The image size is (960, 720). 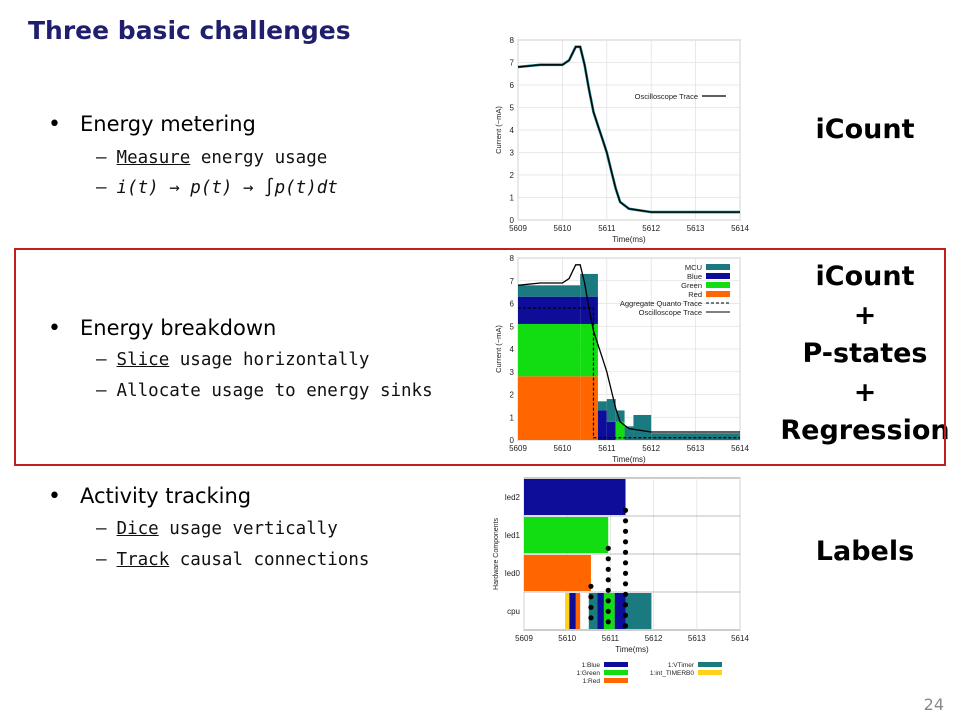 I want to click on y-tick-label: 0, so click(x=512, y=220).